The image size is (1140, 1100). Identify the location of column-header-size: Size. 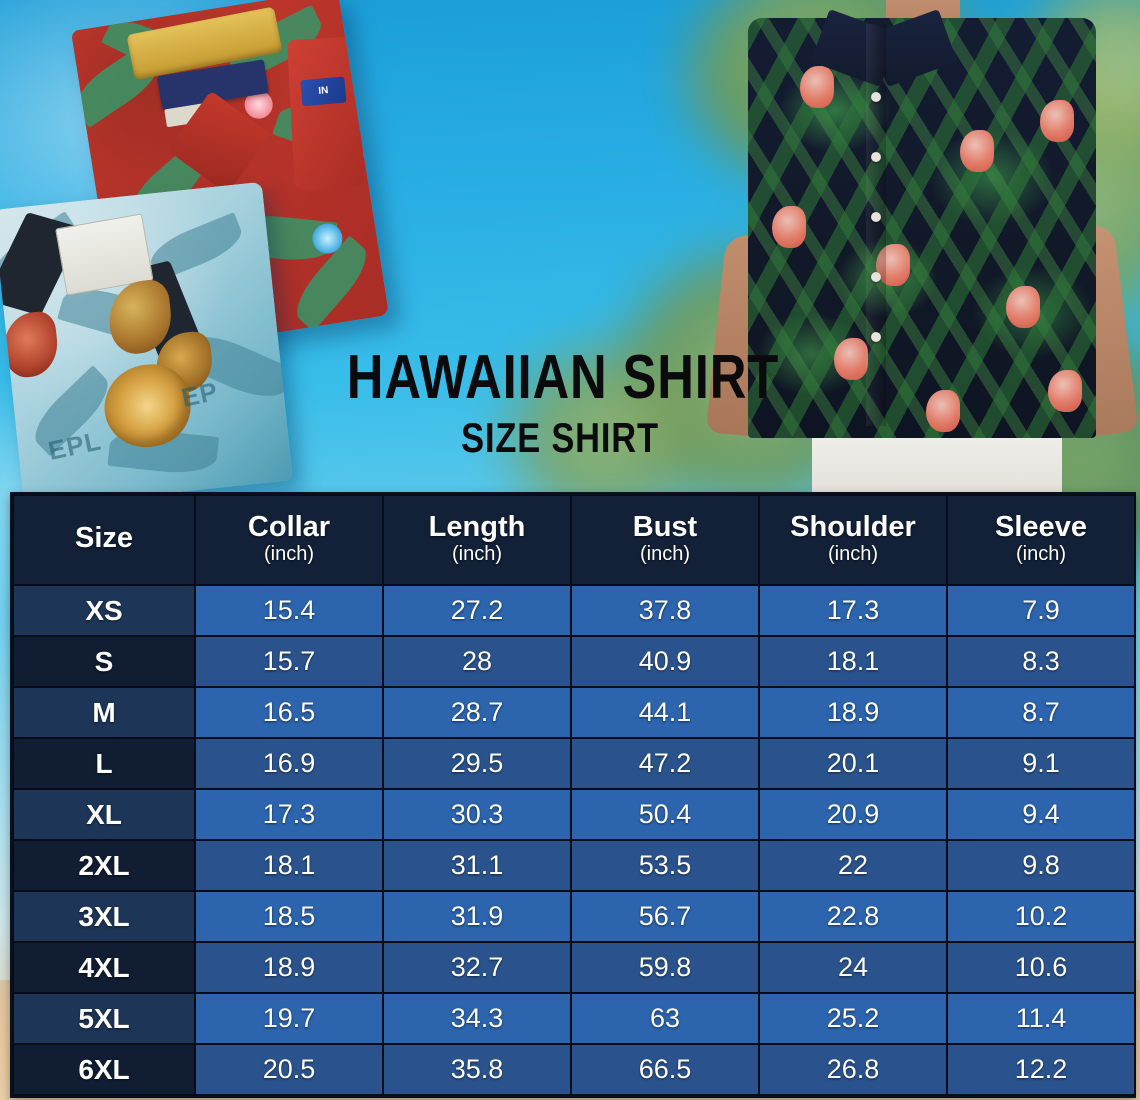
(104, 540).